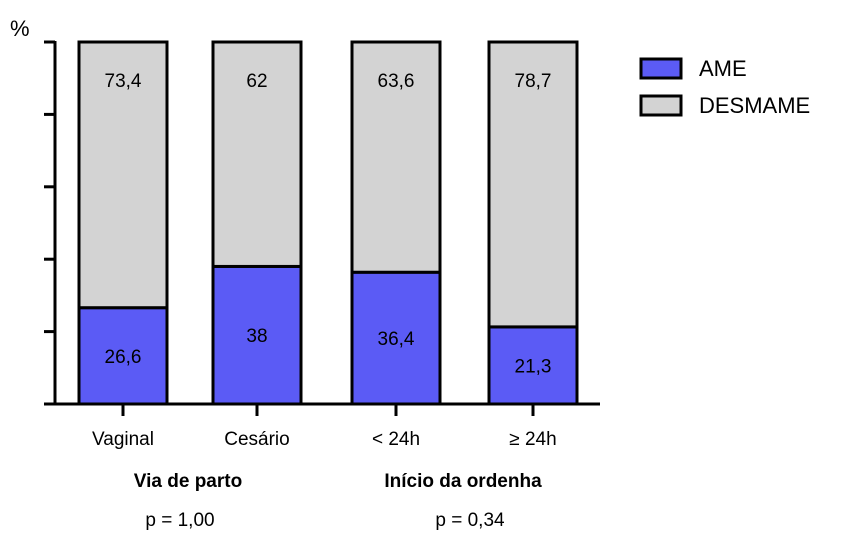 This screenshot has width=855, height=533. Describe the element at coordinates (723, 68) in the screenshot. I see `legend-label-ame: AME` at that location.